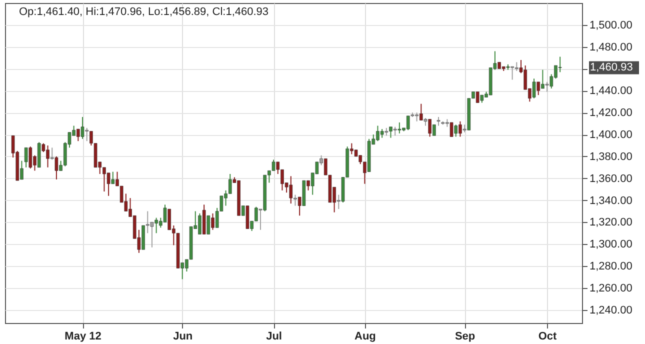 The height and width of the screenshot is (344, 645). I want to click on y-tick-label: 1,240.00, so click(611, 310).